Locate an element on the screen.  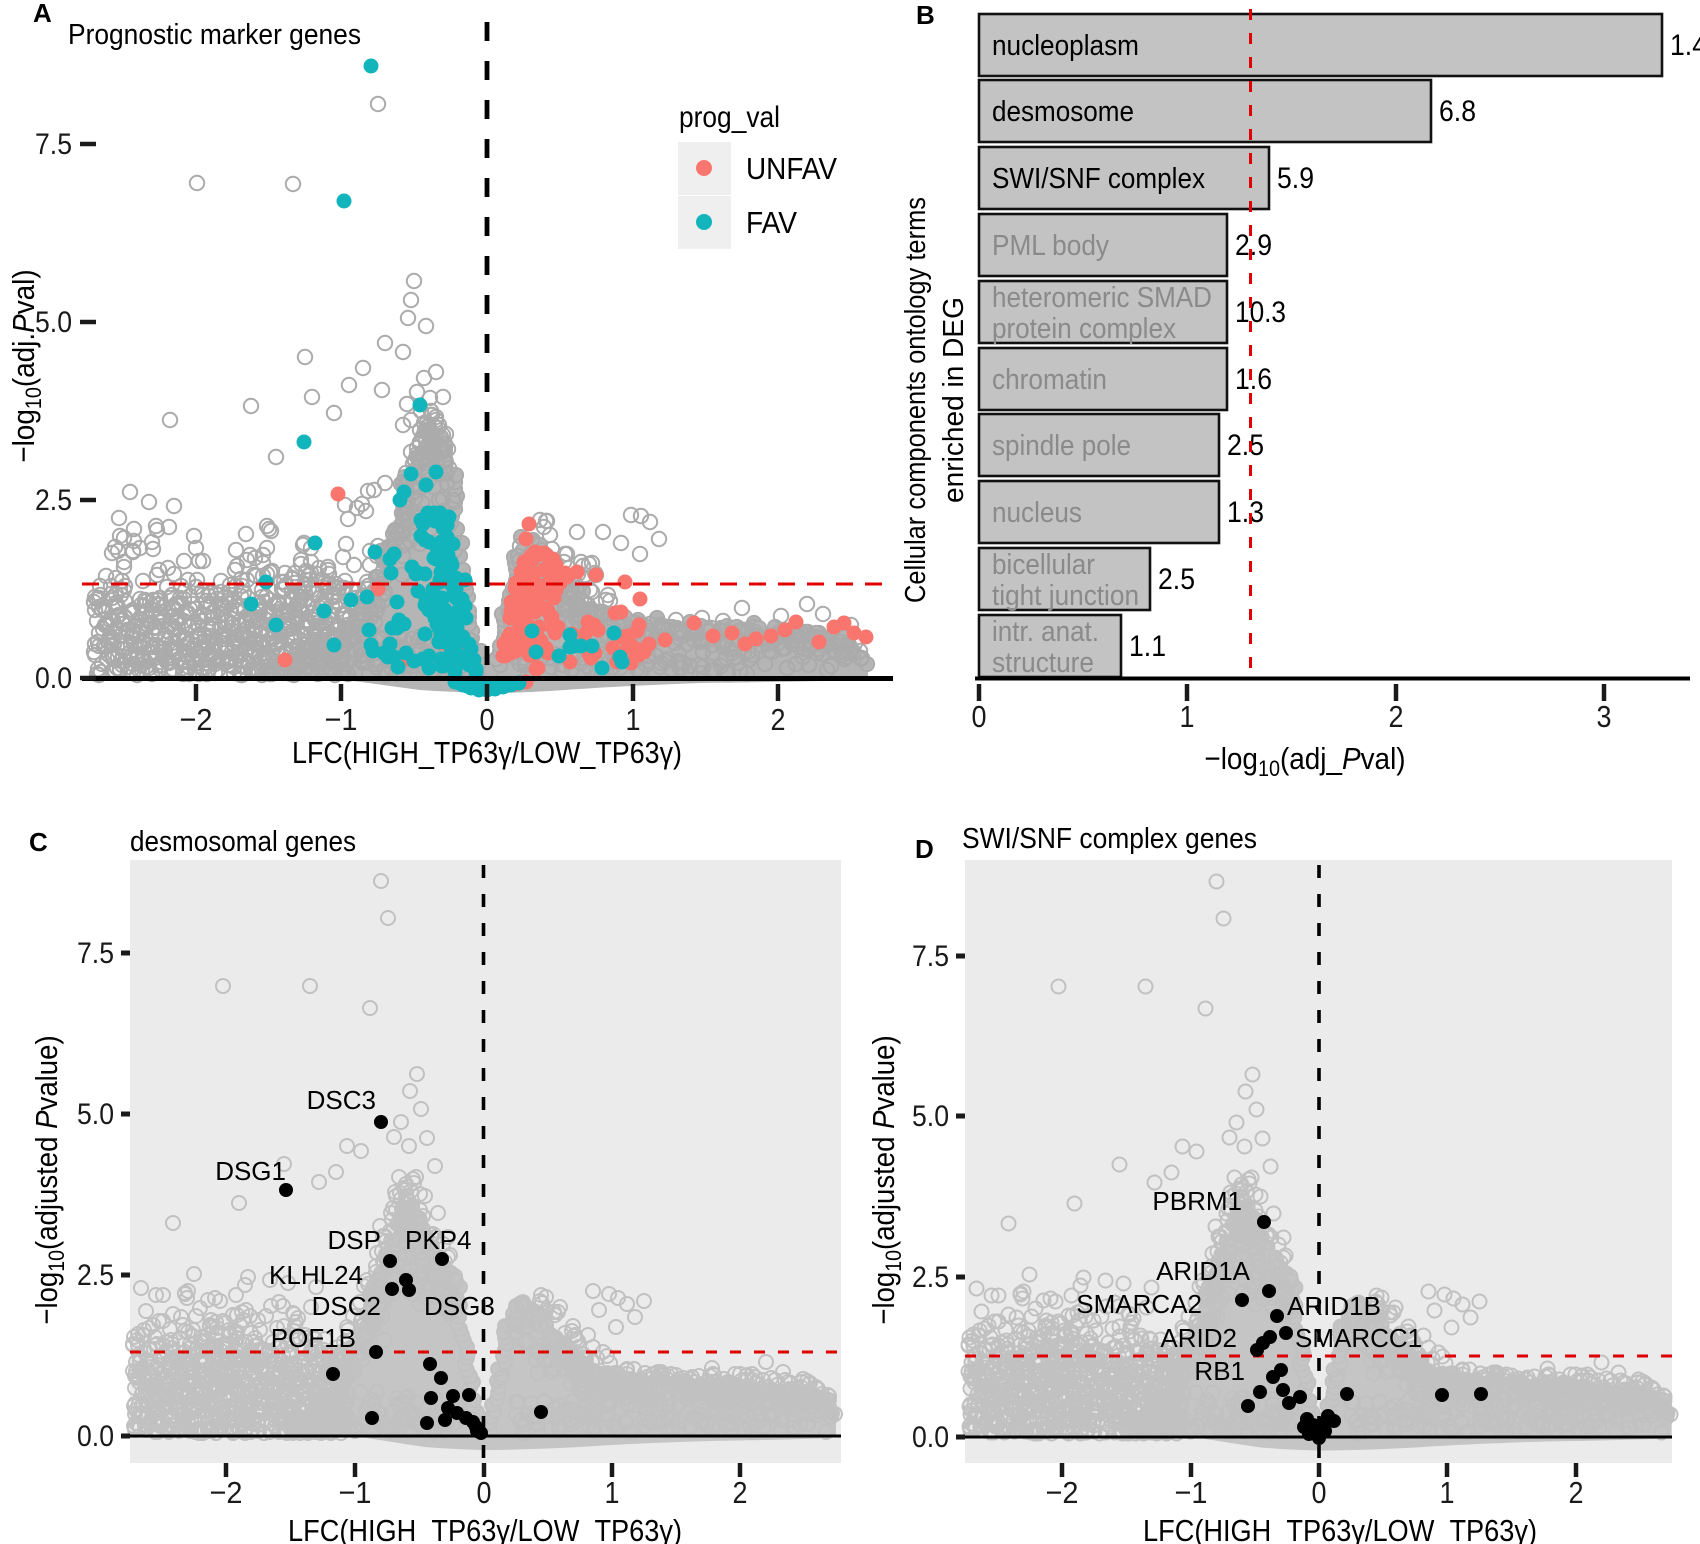
svg-text: nucleus is located at coordinates (1037, 513).